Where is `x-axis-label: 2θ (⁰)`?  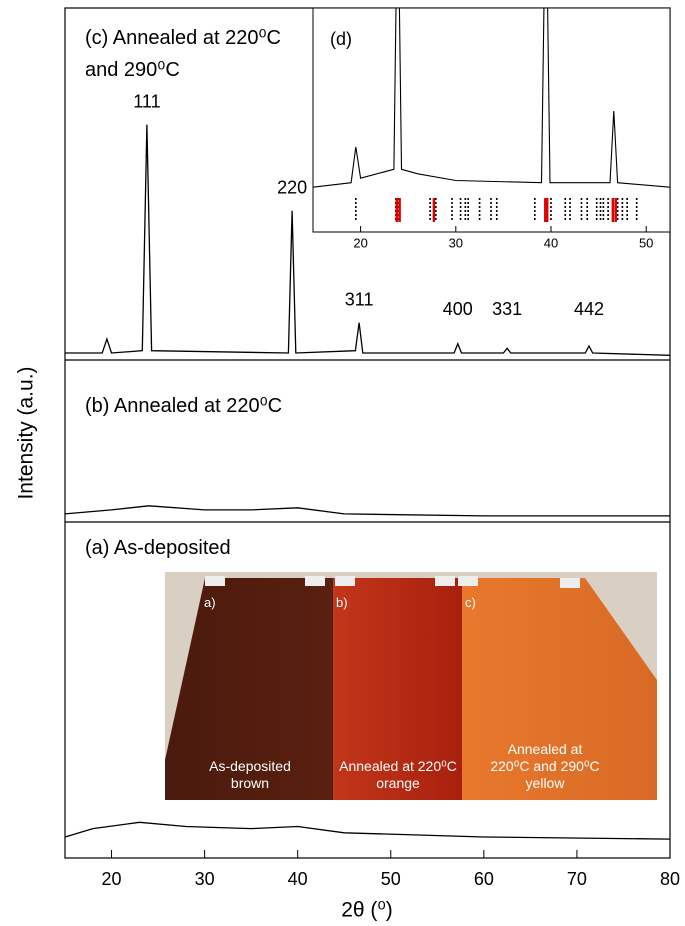
x-axis-label: 2θ (⁰) is located at coordinates (367, 910).